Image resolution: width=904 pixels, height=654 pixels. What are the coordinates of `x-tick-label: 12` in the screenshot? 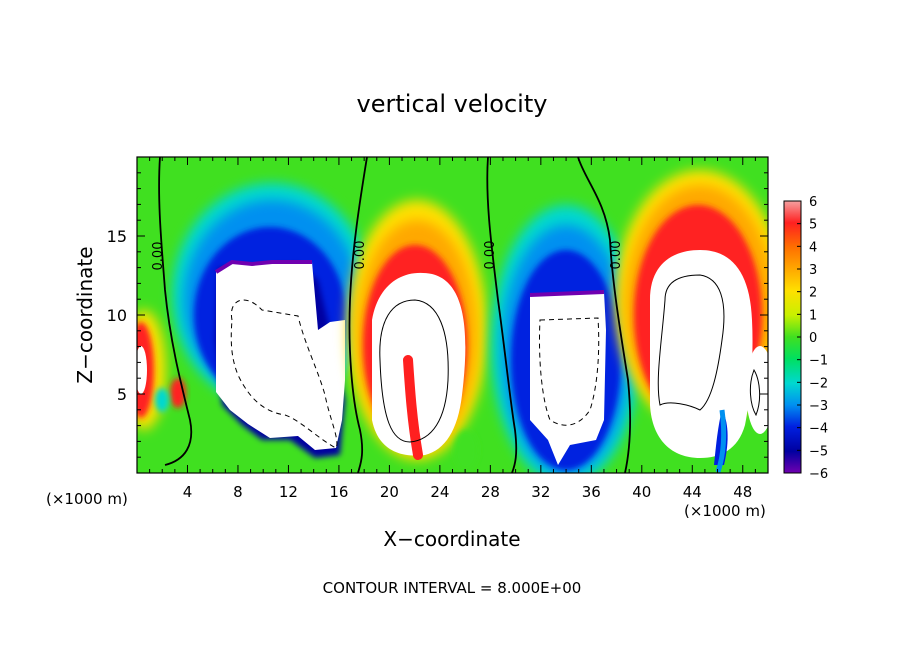 It's located at (288, 492).